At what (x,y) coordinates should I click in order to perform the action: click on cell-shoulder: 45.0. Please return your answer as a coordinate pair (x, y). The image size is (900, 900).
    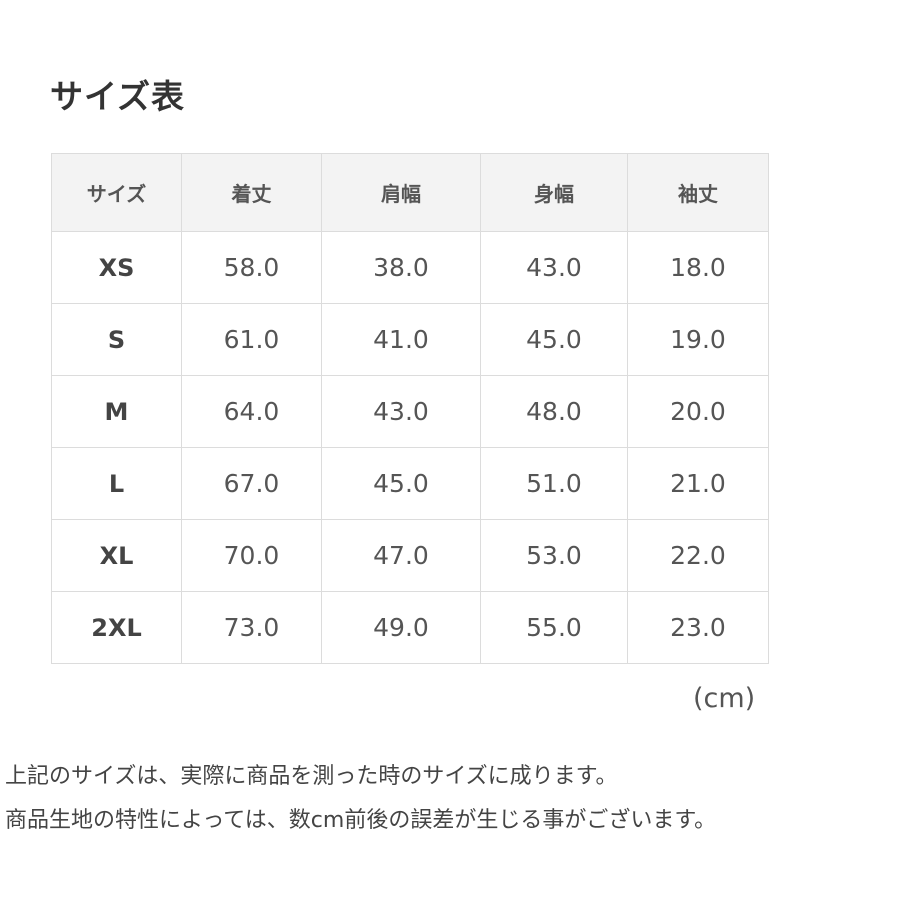
    Looking at the image, I should click on (401, 483).